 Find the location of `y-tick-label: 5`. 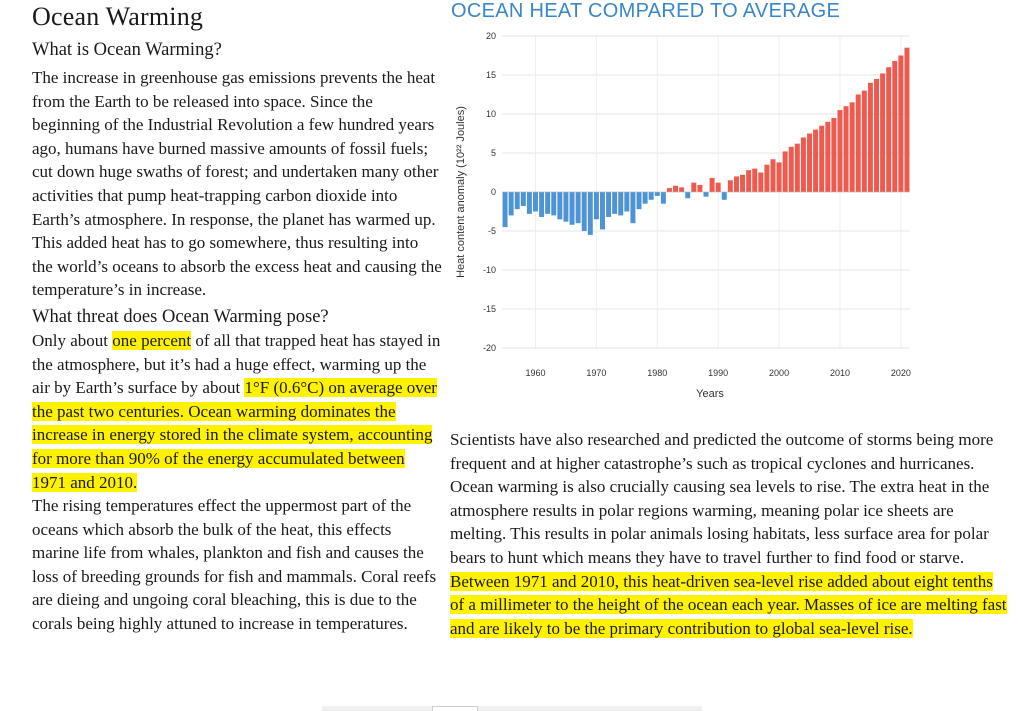

y-tick-label: 5 is located at coordinates (493, 153).